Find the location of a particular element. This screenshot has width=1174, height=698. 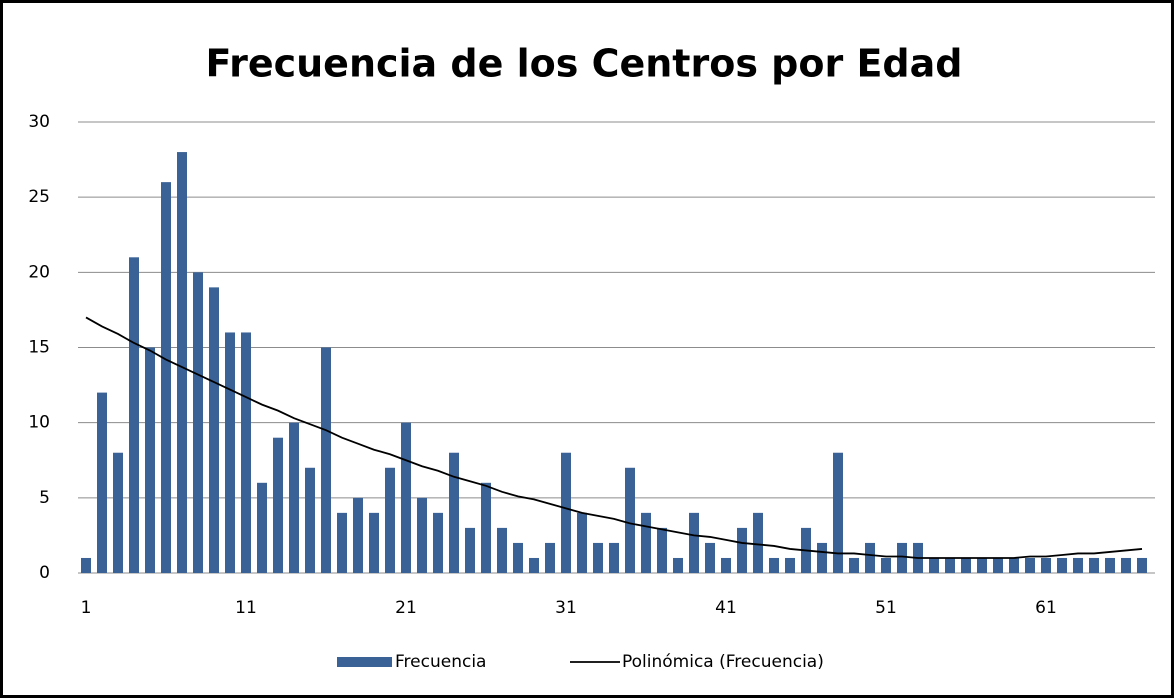

y-tick-label: 20 is located at coordinates (39, 272).